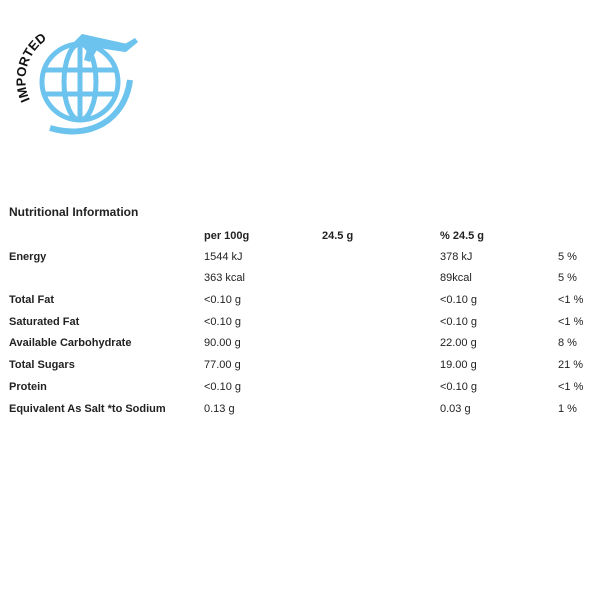 This screenshot has height=600, width=600. I want to click on row-label: Protein, so click(28, 387).